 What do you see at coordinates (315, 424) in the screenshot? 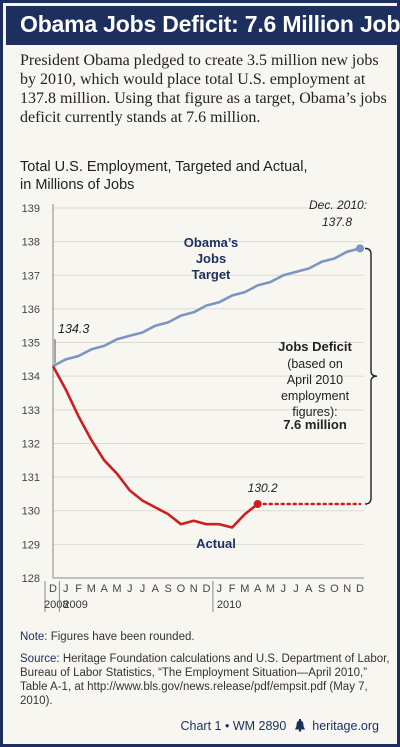
I see `deficit-value: 7.6 million` at bounding box center [315, 424].